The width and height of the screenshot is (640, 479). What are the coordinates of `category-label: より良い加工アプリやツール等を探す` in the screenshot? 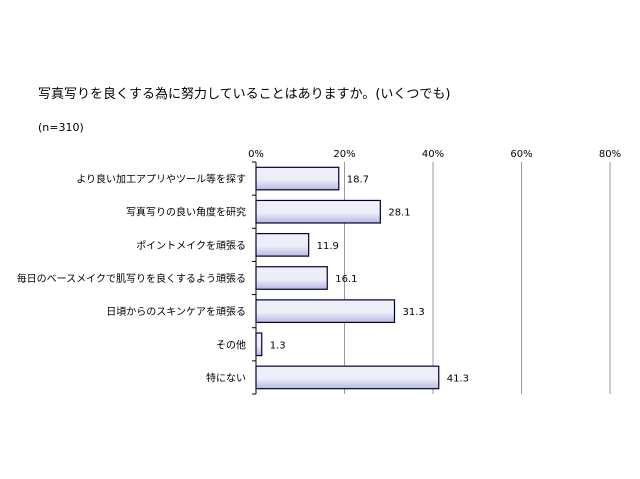 It's located at (161, 179).